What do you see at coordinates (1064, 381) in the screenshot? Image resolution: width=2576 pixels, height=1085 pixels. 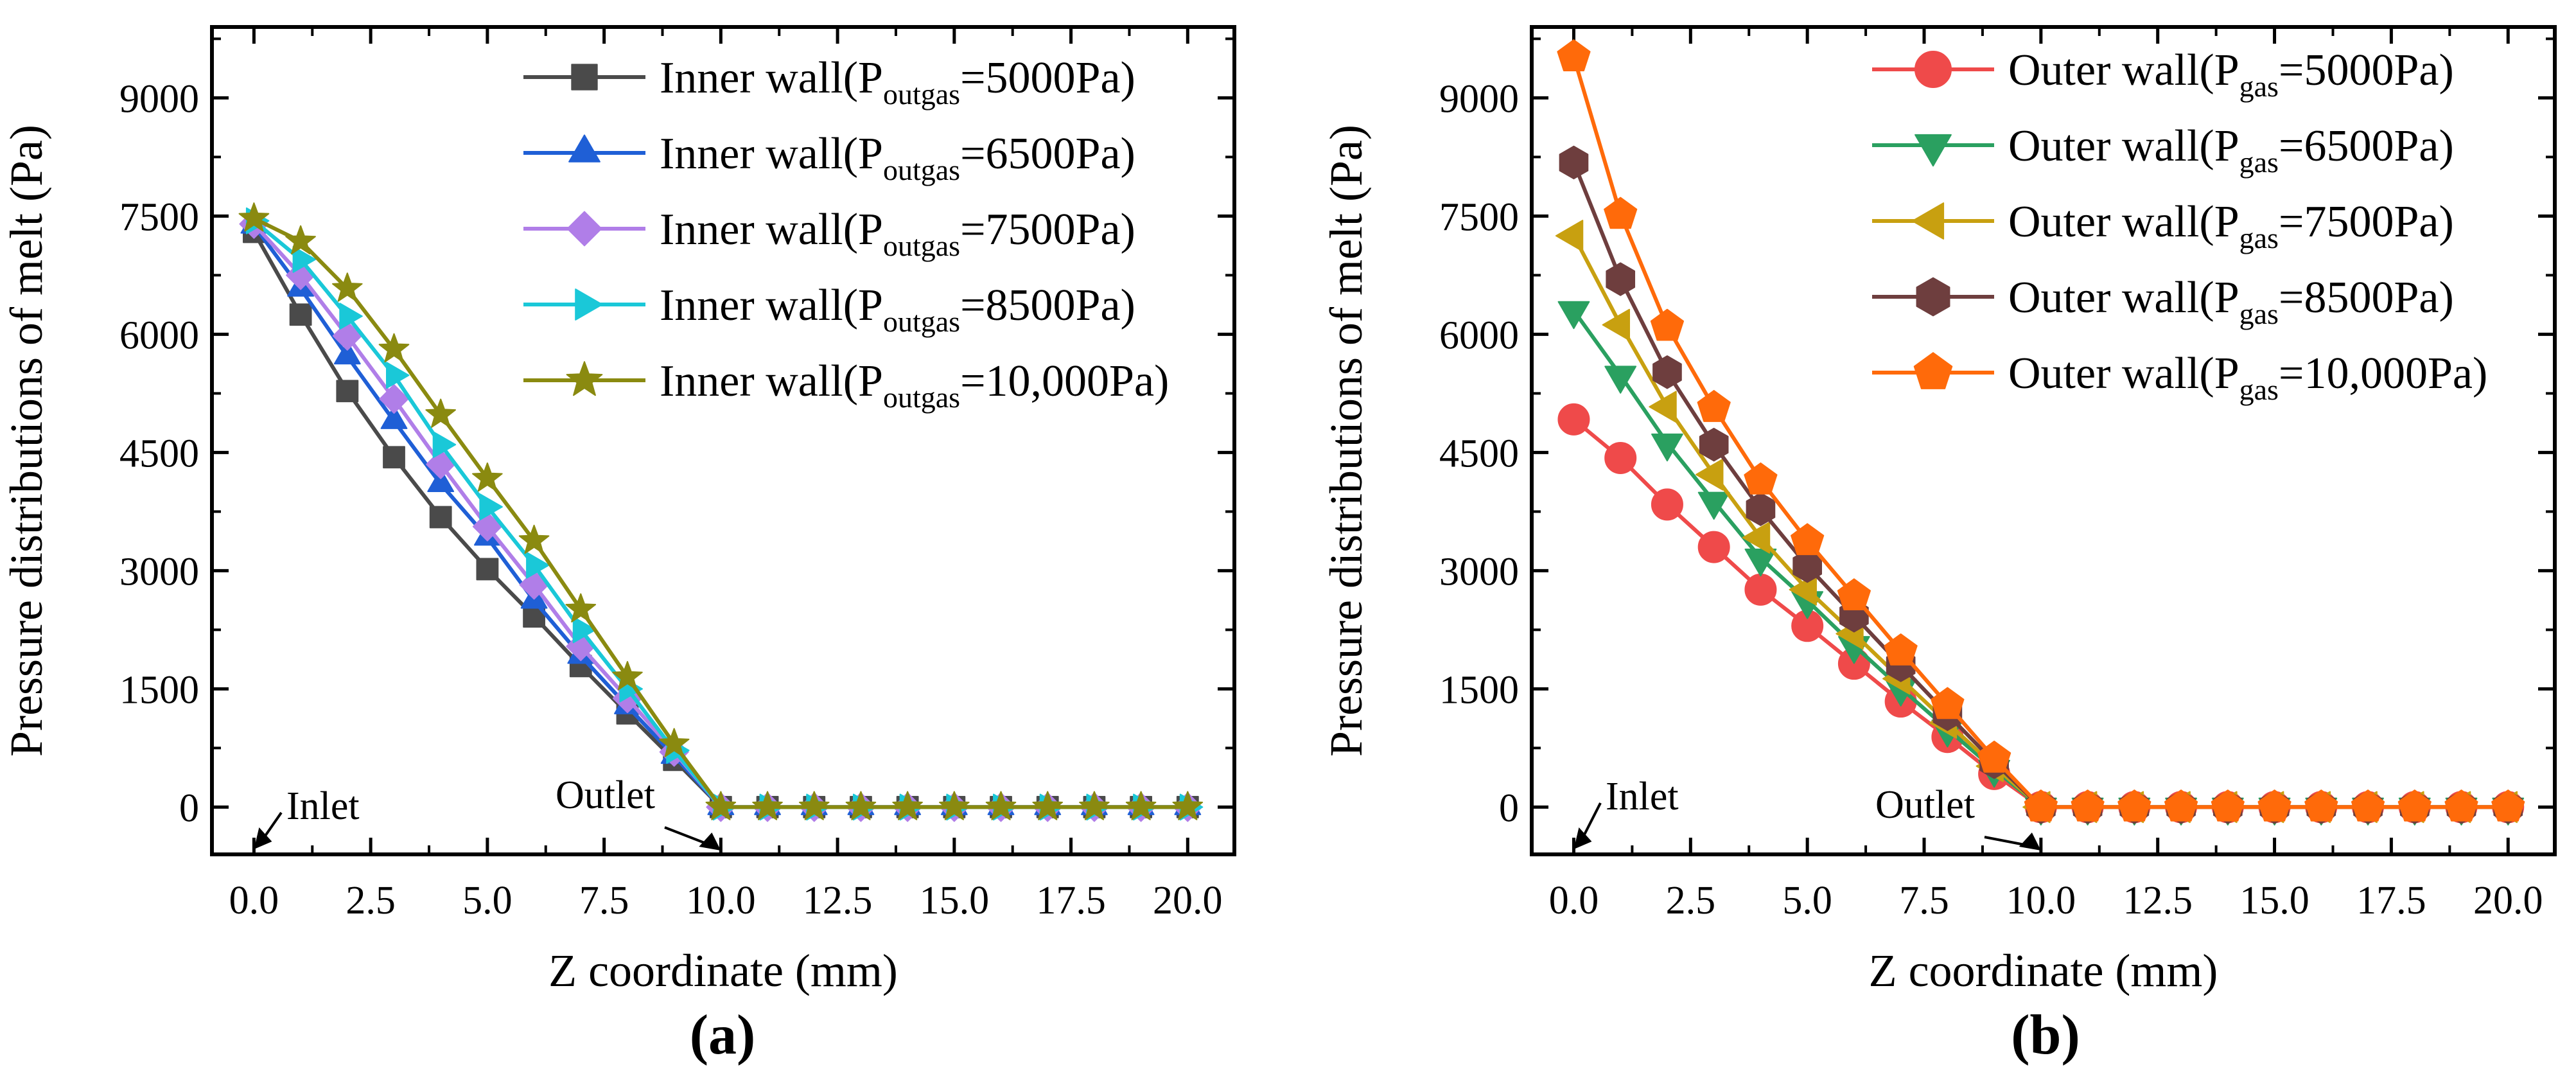 I see `legend-suffix: =10,000Pa)` at bounding box center [1064, 381].